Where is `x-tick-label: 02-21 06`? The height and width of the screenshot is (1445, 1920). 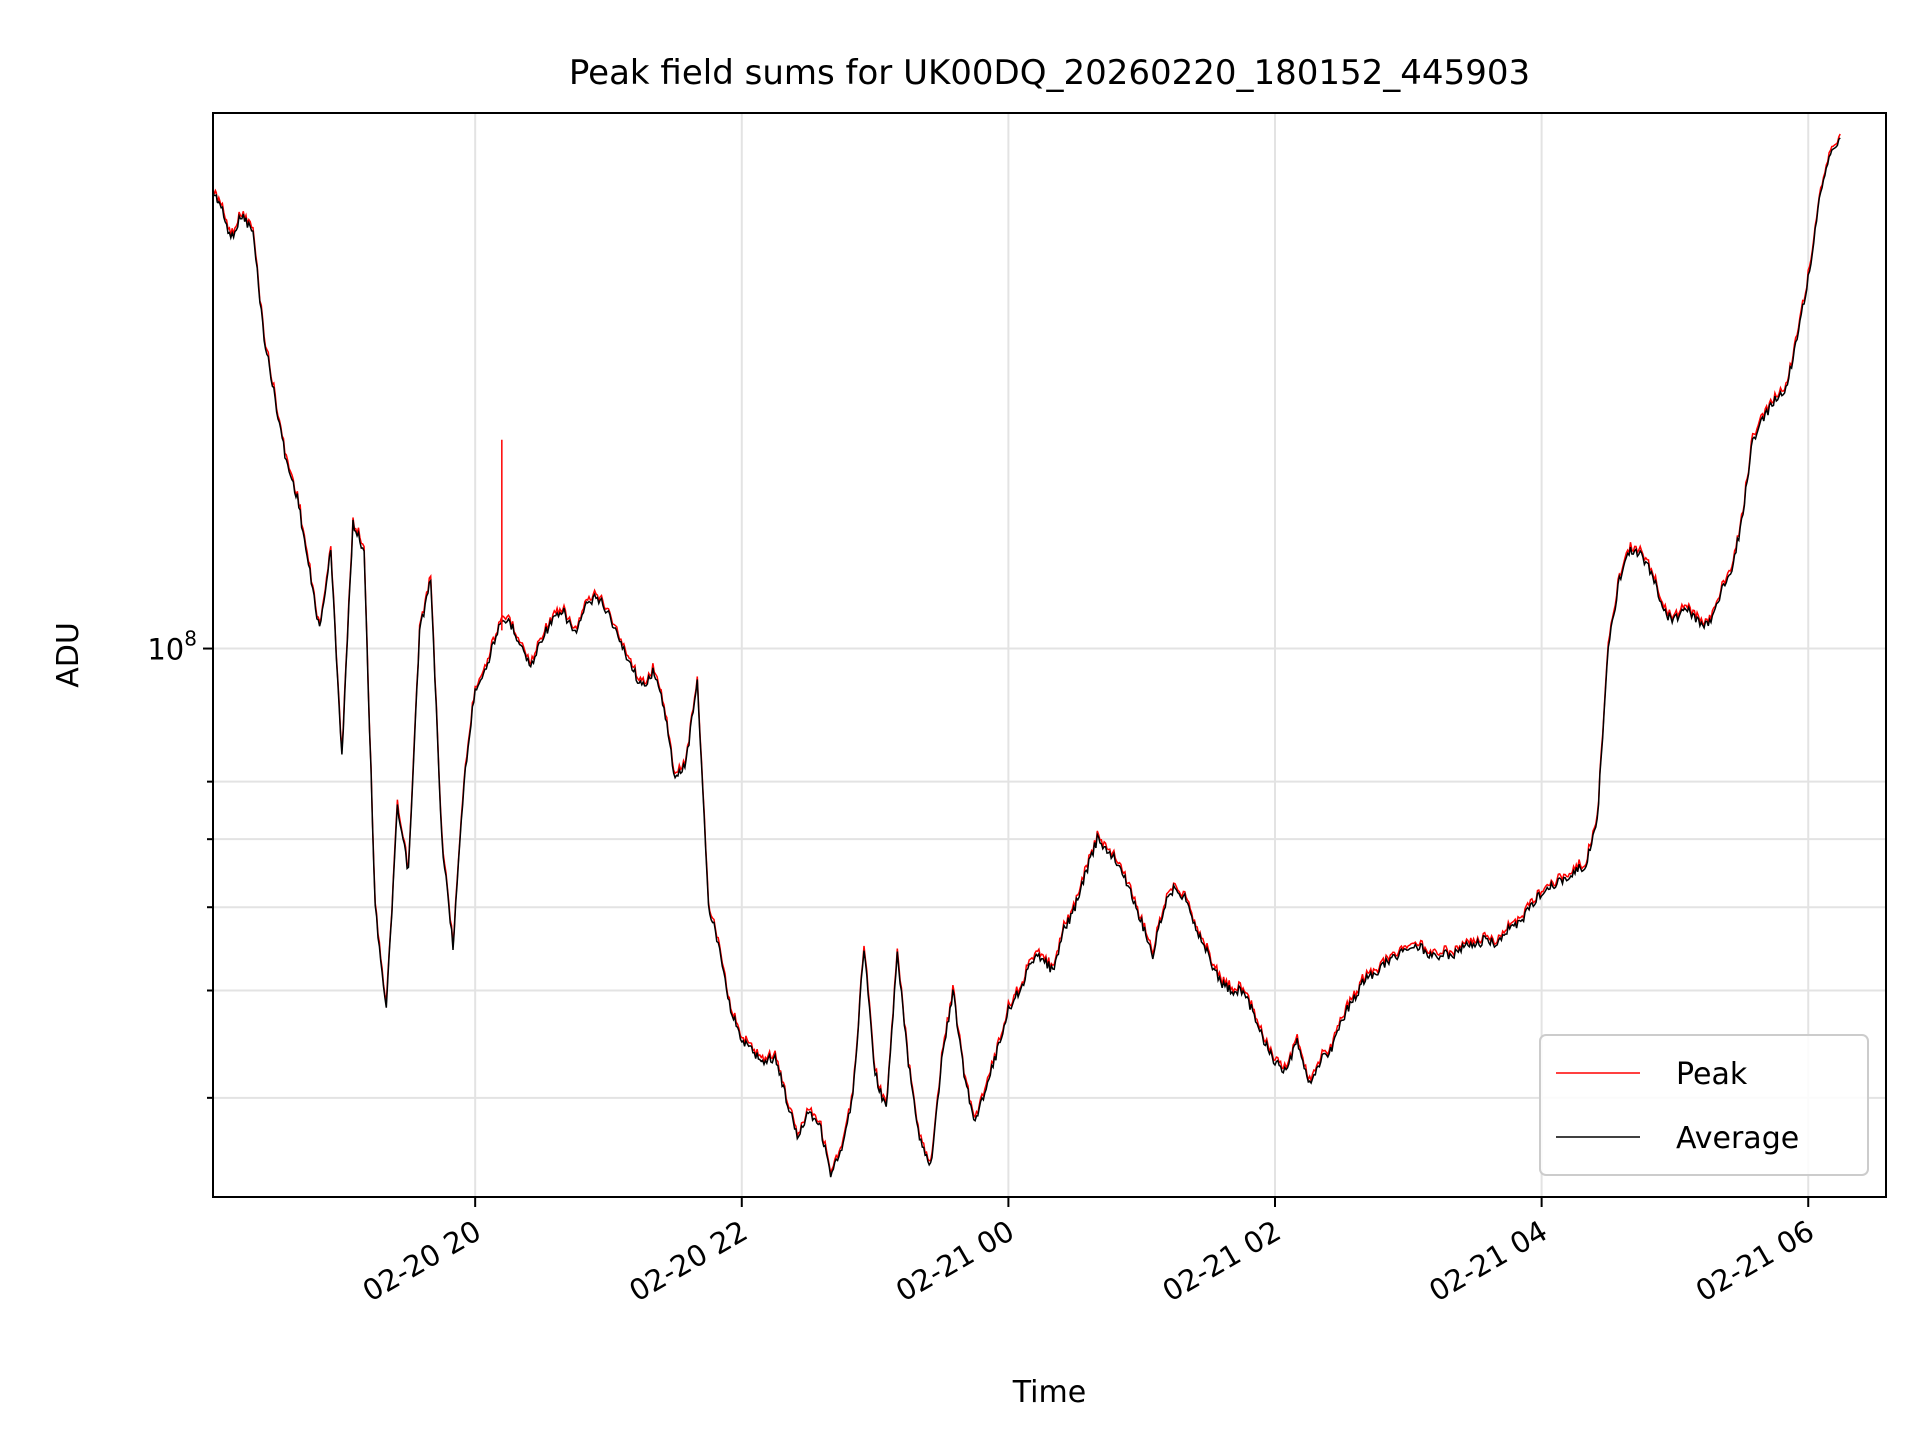
x-tick-label: 02-21 06 is located at coordinates (1755, 1261).